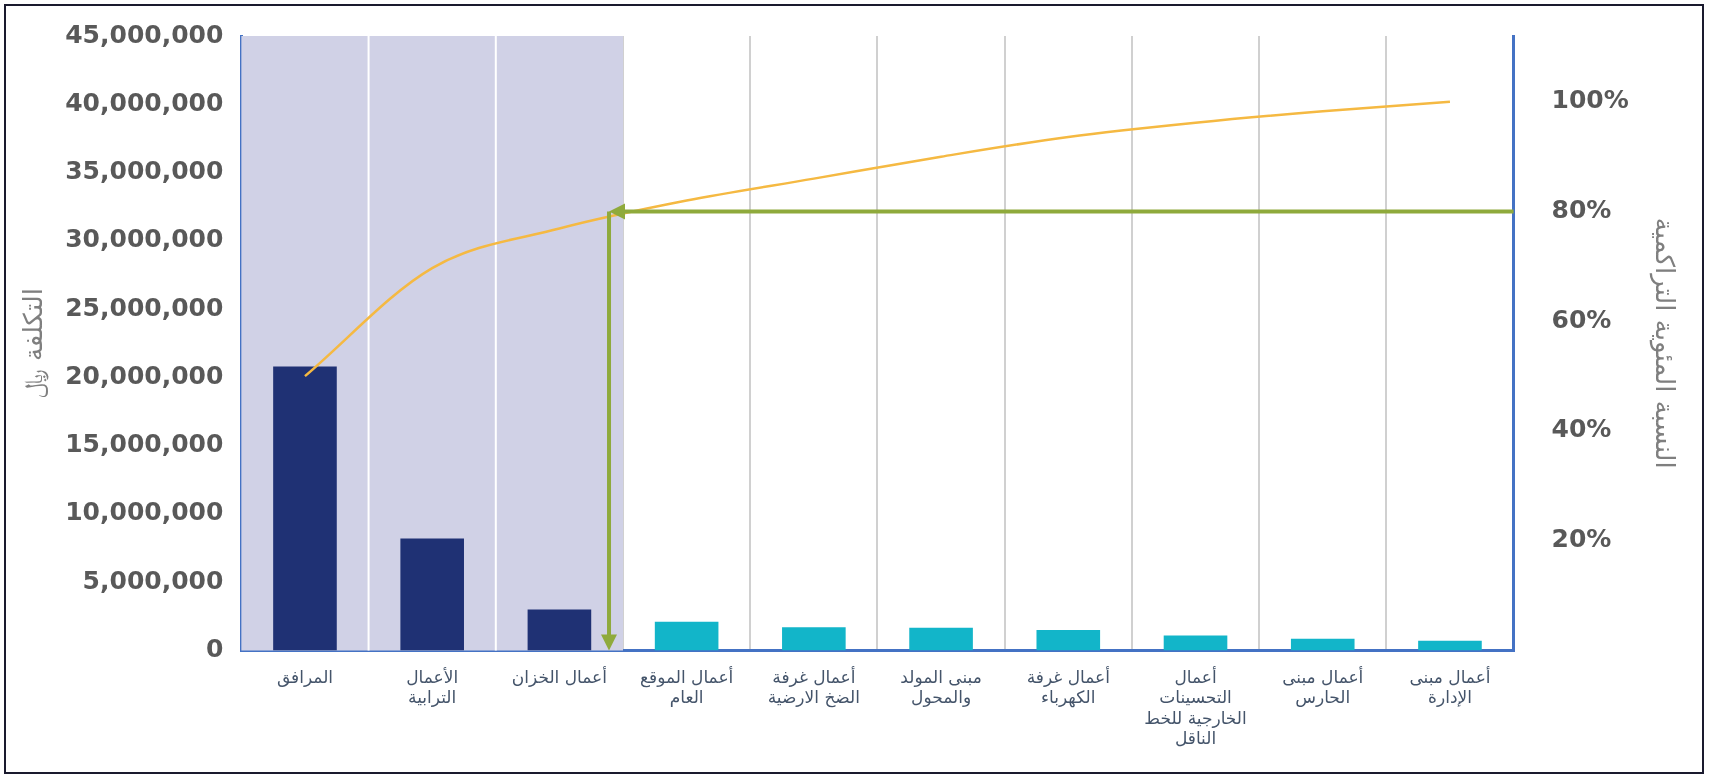  What do you see at coordinates (1581, 319) in the screenshot?
I see `y2-tick-label: 60%` at bounding box center [1581, 319].